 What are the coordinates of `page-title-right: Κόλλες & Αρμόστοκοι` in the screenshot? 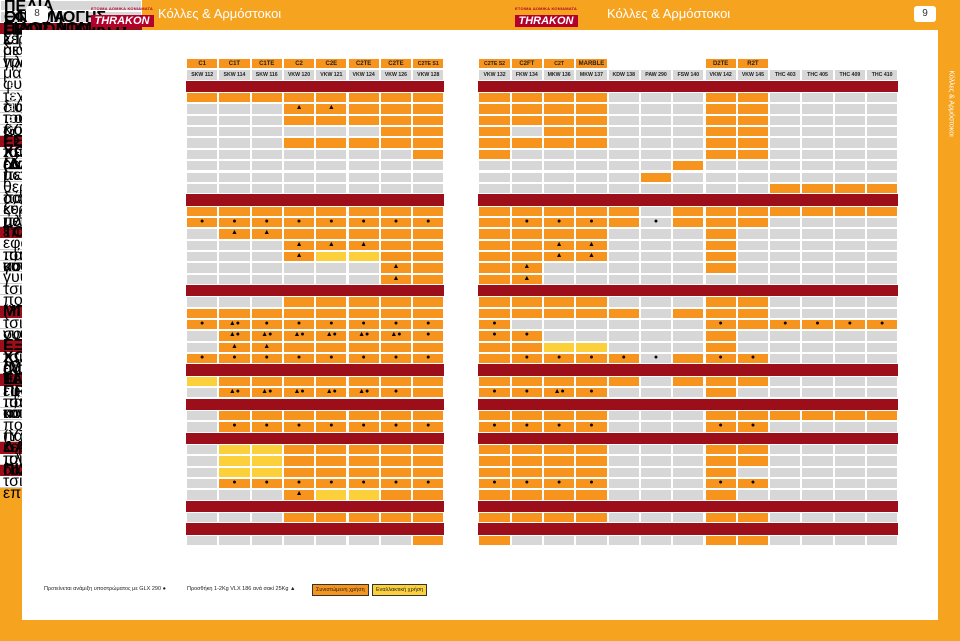 It's located at (669, 13).